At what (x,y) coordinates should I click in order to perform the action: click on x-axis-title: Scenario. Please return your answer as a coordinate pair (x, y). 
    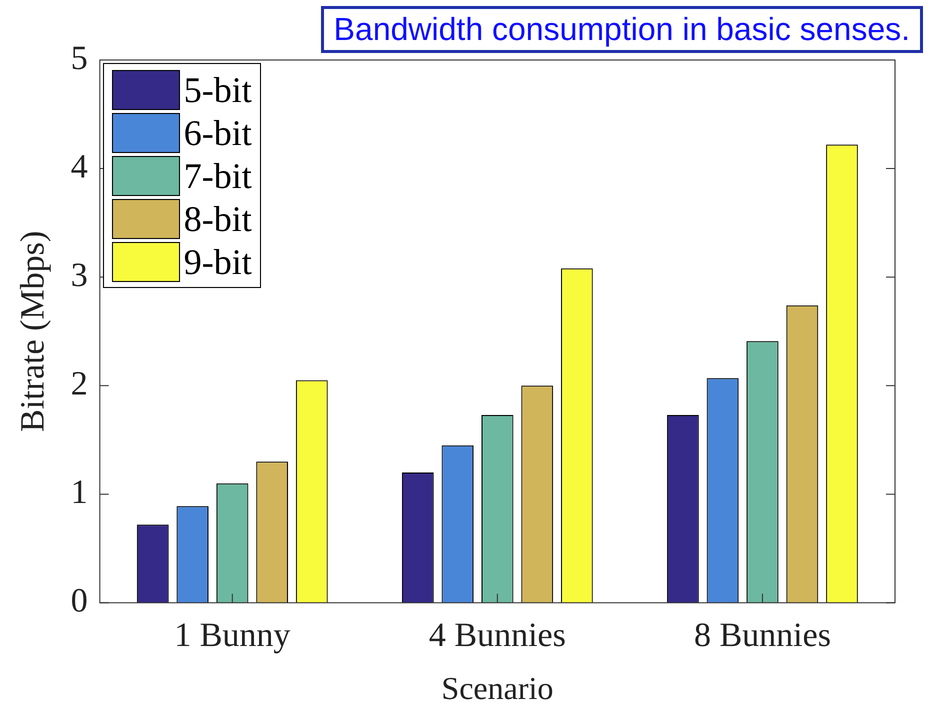
    Looking at the image, I should click on (497, 688).